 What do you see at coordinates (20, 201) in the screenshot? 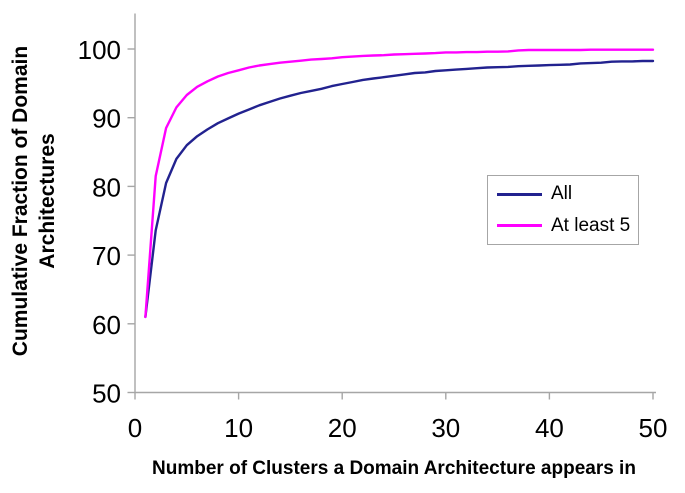
I see `y-axis-title-line1: Cumulative Fraction of Domain` at bounding box center [20, 201].